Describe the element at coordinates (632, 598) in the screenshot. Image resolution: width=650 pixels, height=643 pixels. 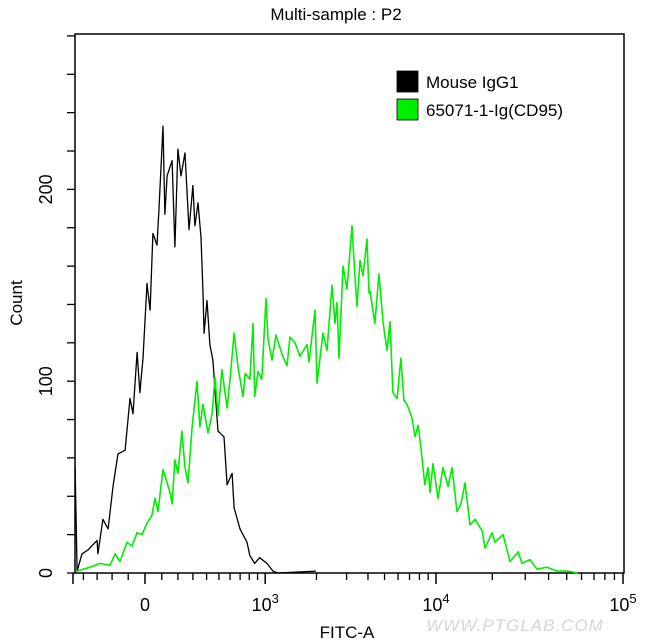
I see `x-tick-label-exponent: 5` at that location.